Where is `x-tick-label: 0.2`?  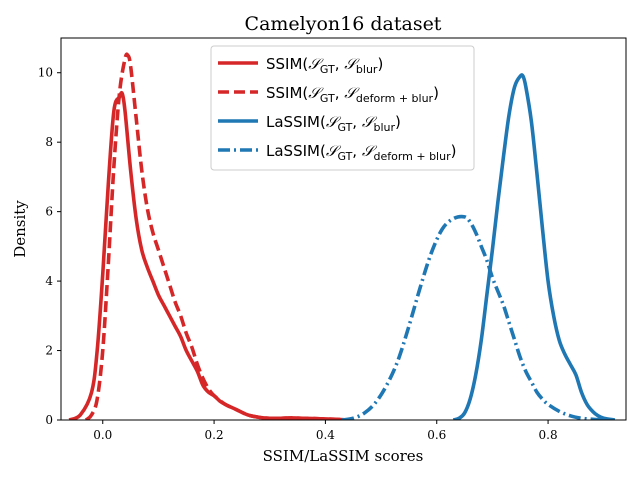 x-tick-label: 0.2 is located at coordinates (214, 435).